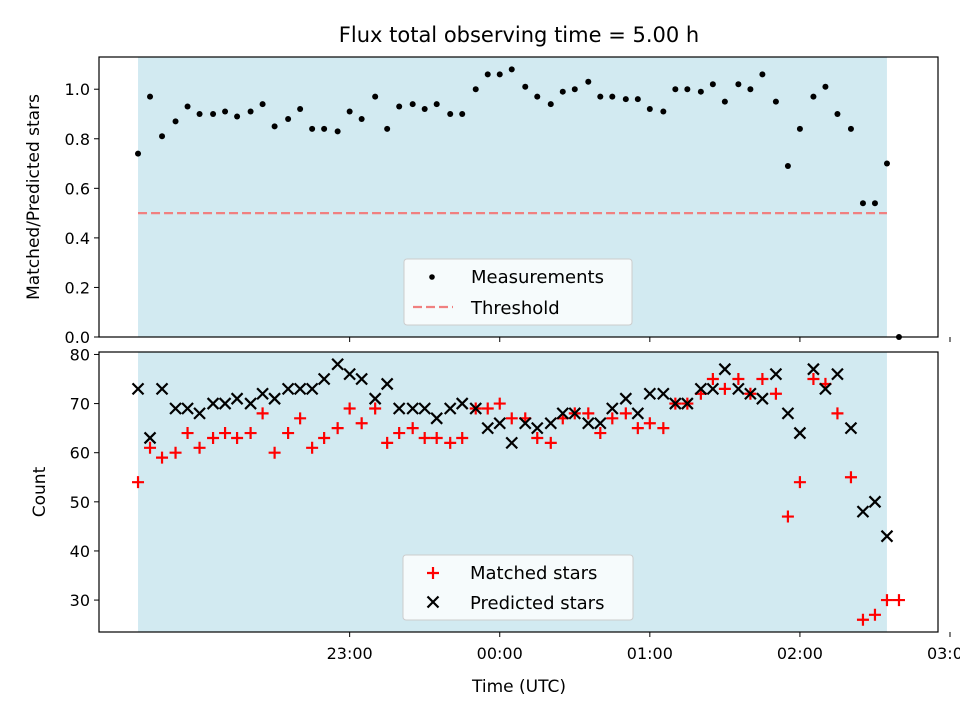 The width and height of the screenshot is (960, 720). I want to click on y-tick-label: 0.0, so click(77, 337).